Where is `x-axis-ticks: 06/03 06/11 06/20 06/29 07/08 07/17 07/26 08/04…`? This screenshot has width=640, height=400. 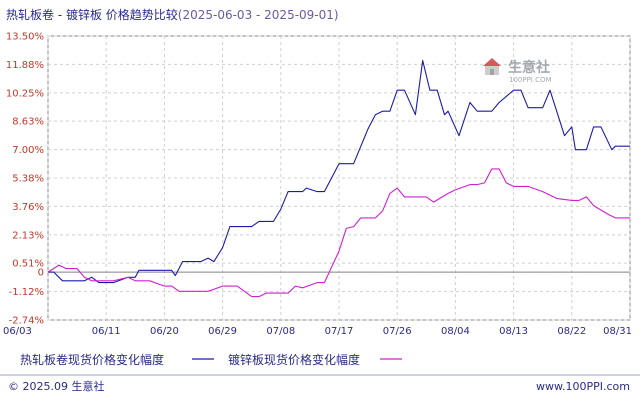 x-axis-ticks: 06/03 06/11 06/20 06/29 07/08 07/17 07/26 08/04… is located at coordinates (317, 331).